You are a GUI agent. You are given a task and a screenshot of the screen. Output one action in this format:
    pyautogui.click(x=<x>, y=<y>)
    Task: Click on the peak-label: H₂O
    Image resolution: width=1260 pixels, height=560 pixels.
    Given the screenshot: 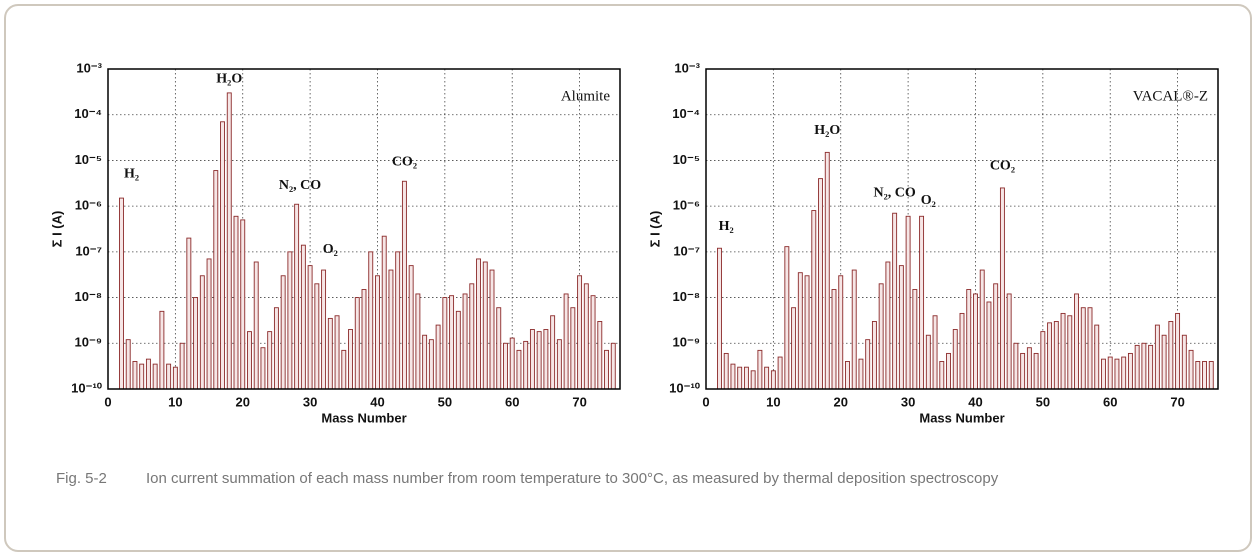 What is the action you would take?
    pyautogui.click(x=827, y=130)
    